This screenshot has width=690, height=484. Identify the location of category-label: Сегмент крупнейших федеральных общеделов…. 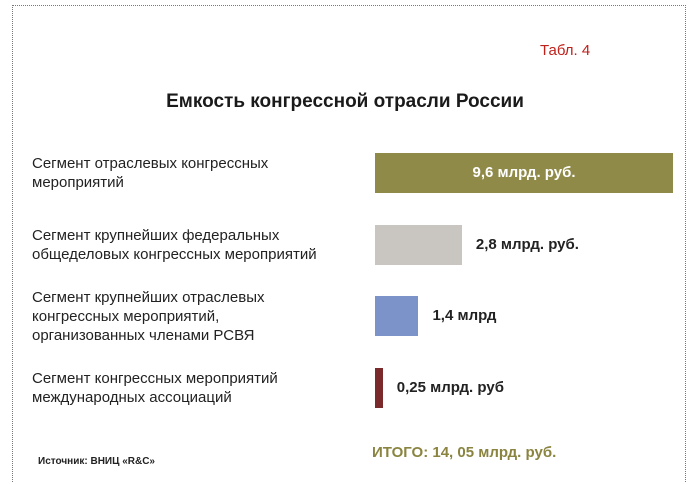
(174, 245).